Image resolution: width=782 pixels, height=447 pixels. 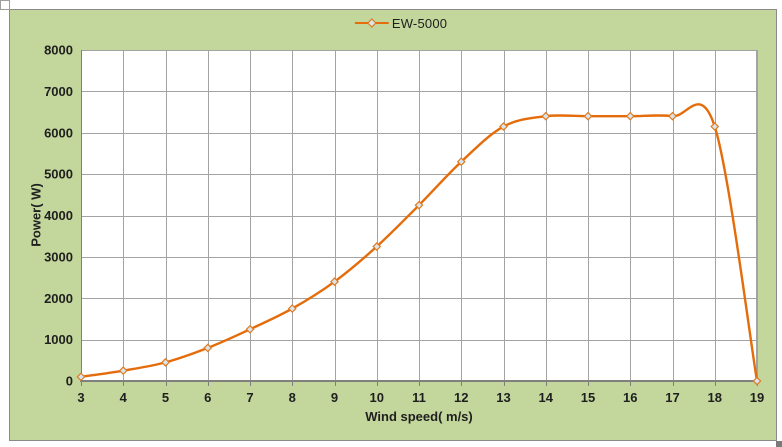 What do you see at coordinates (124, 397) in the screenshot?
I see `svg-text: 4` at bounding box center [124, 397].